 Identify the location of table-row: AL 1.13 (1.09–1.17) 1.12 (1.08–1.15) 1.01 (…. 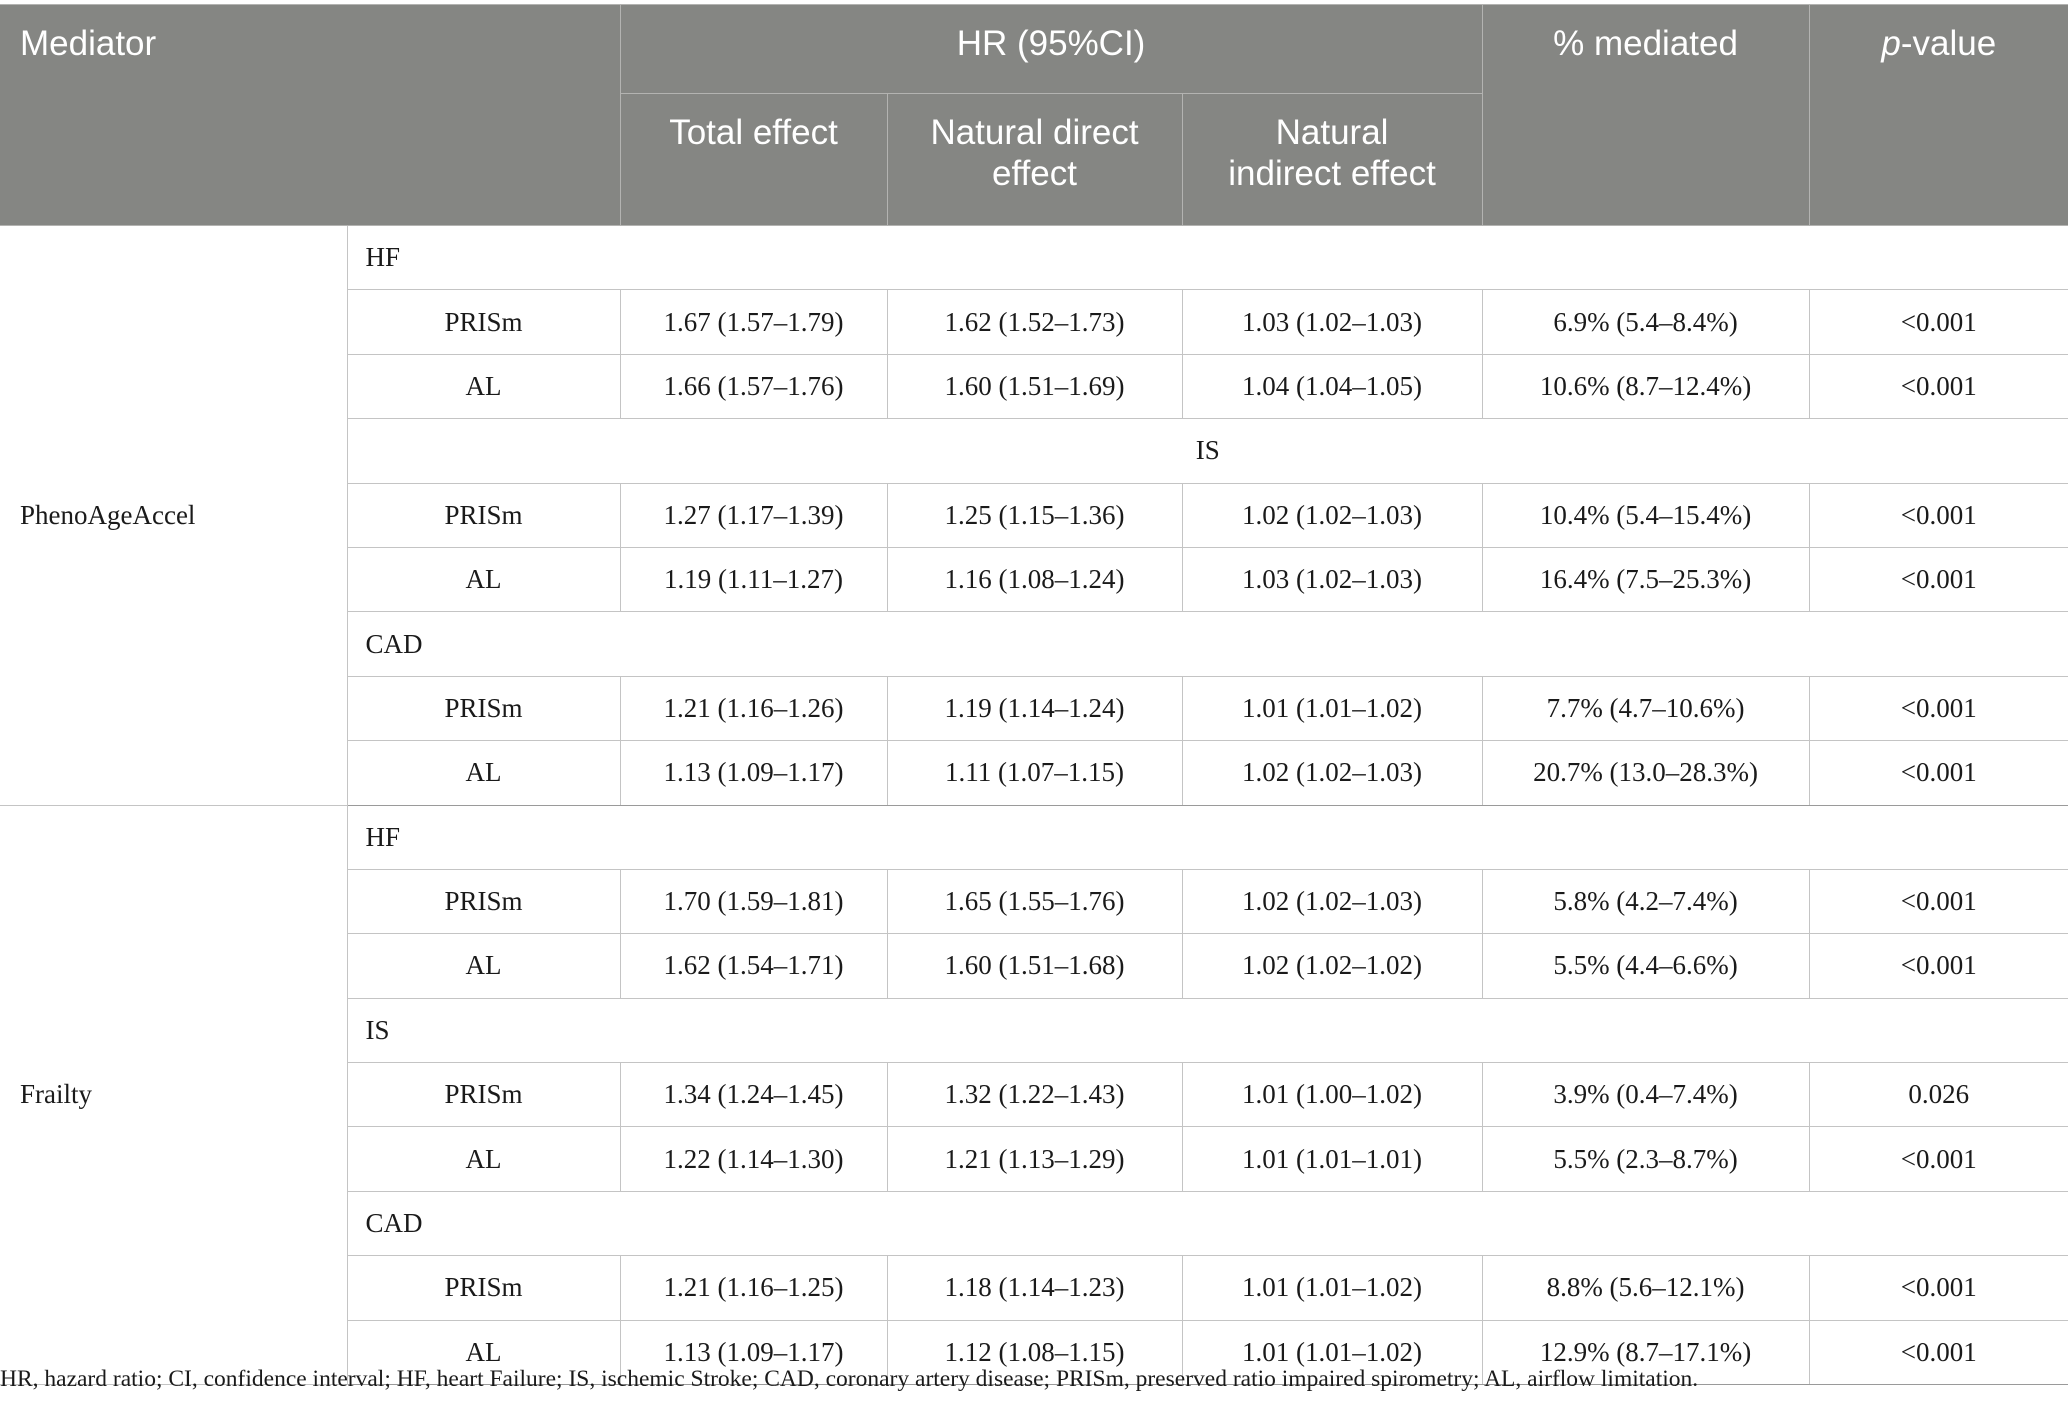
(1034, 1352).